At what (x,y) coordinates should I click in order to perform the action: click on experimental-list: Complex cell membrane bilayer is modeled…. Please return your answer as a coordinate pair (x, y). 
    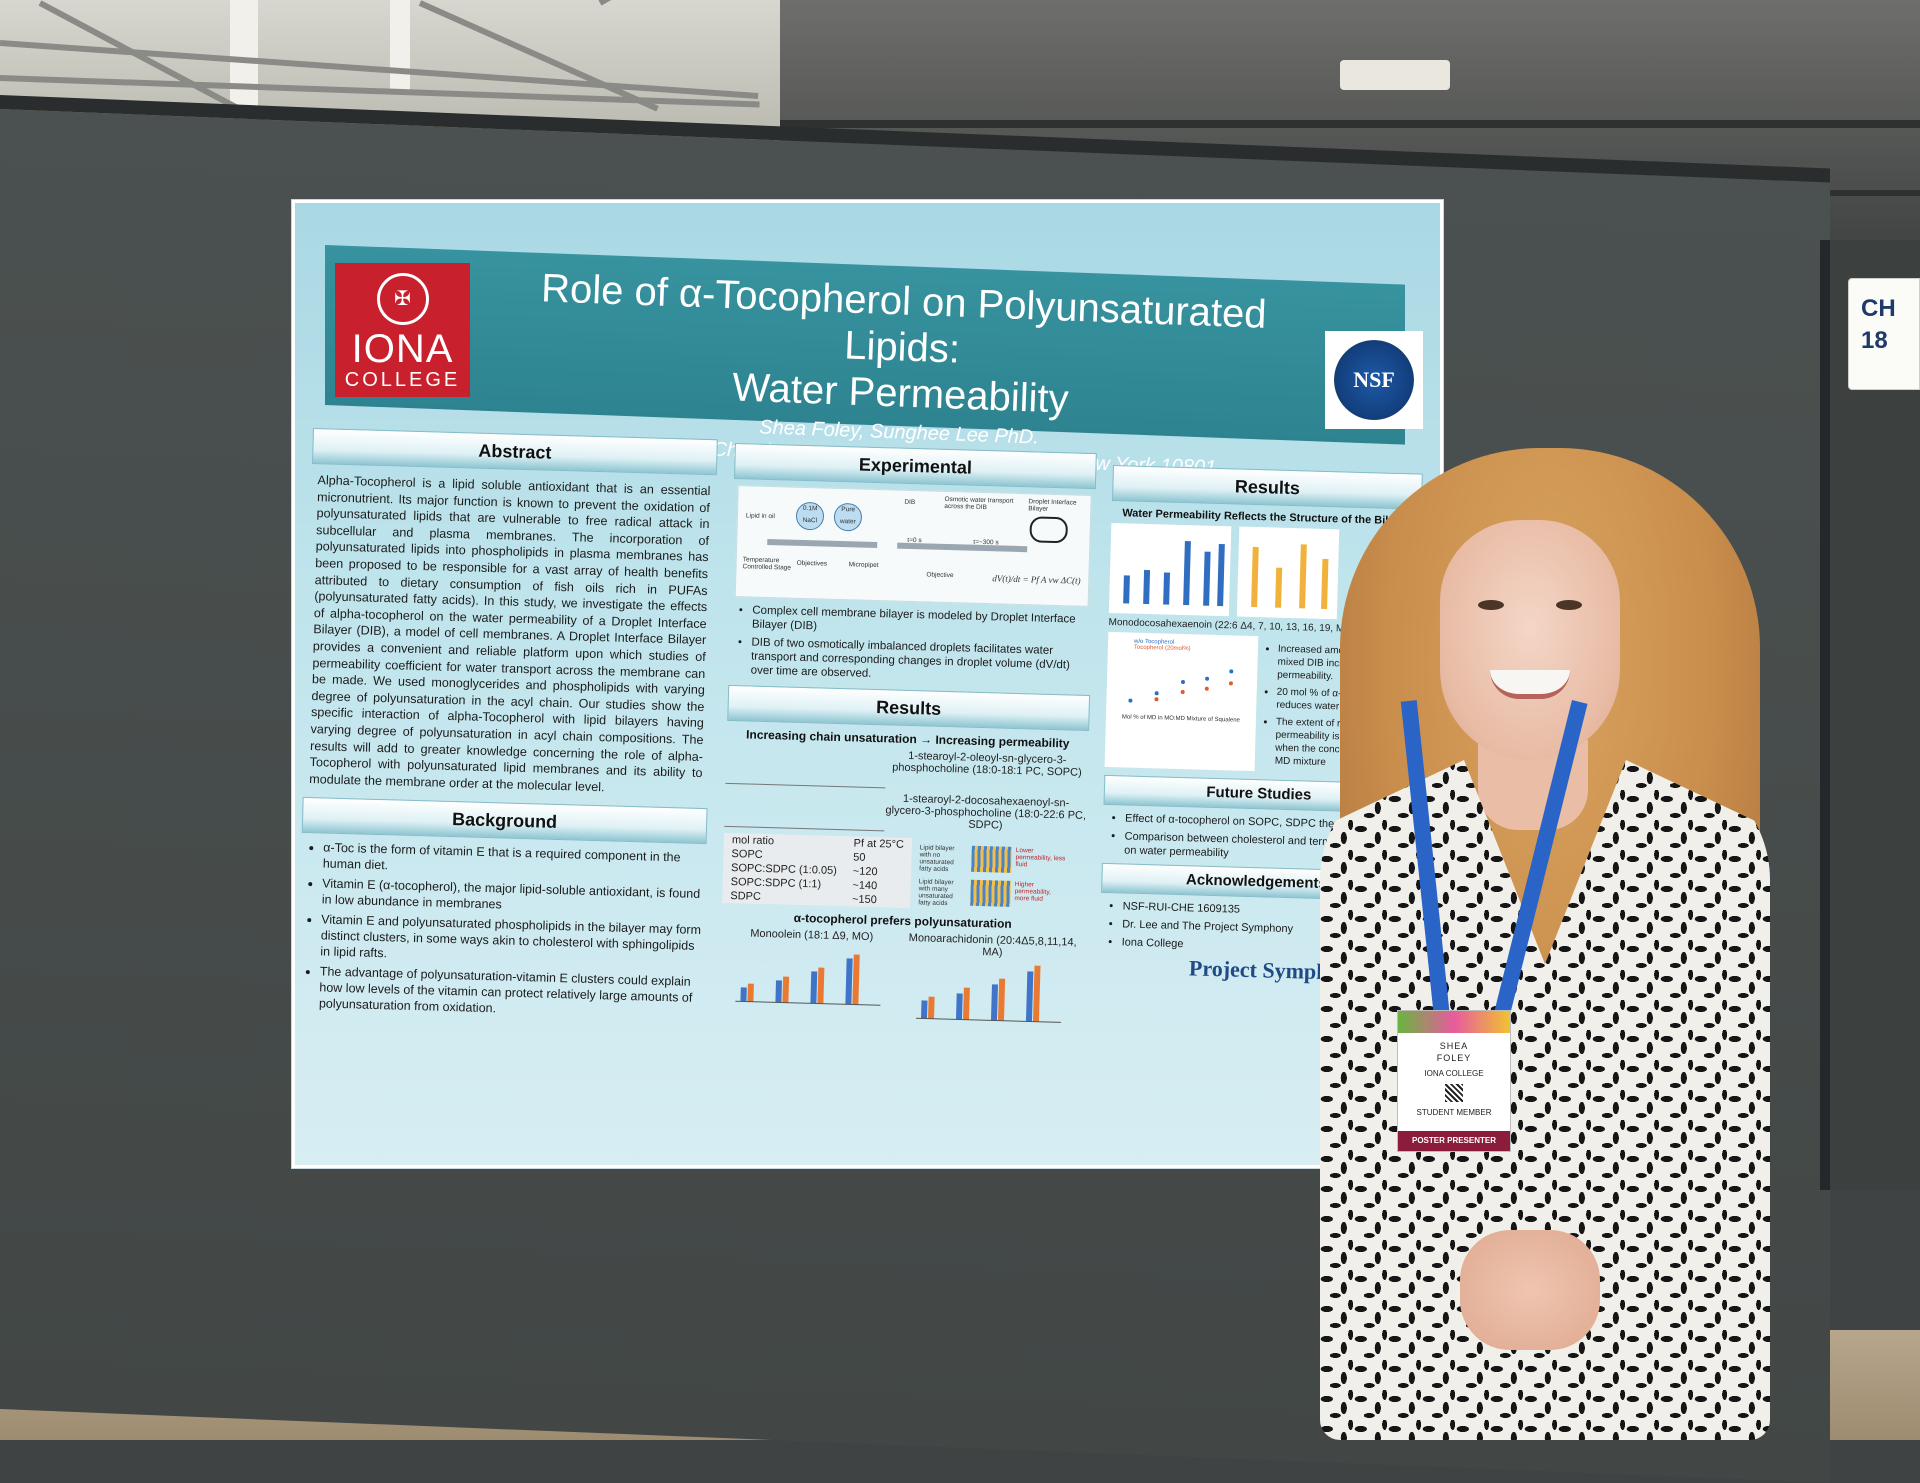
    Looking at the image, I should click on (910, 645).